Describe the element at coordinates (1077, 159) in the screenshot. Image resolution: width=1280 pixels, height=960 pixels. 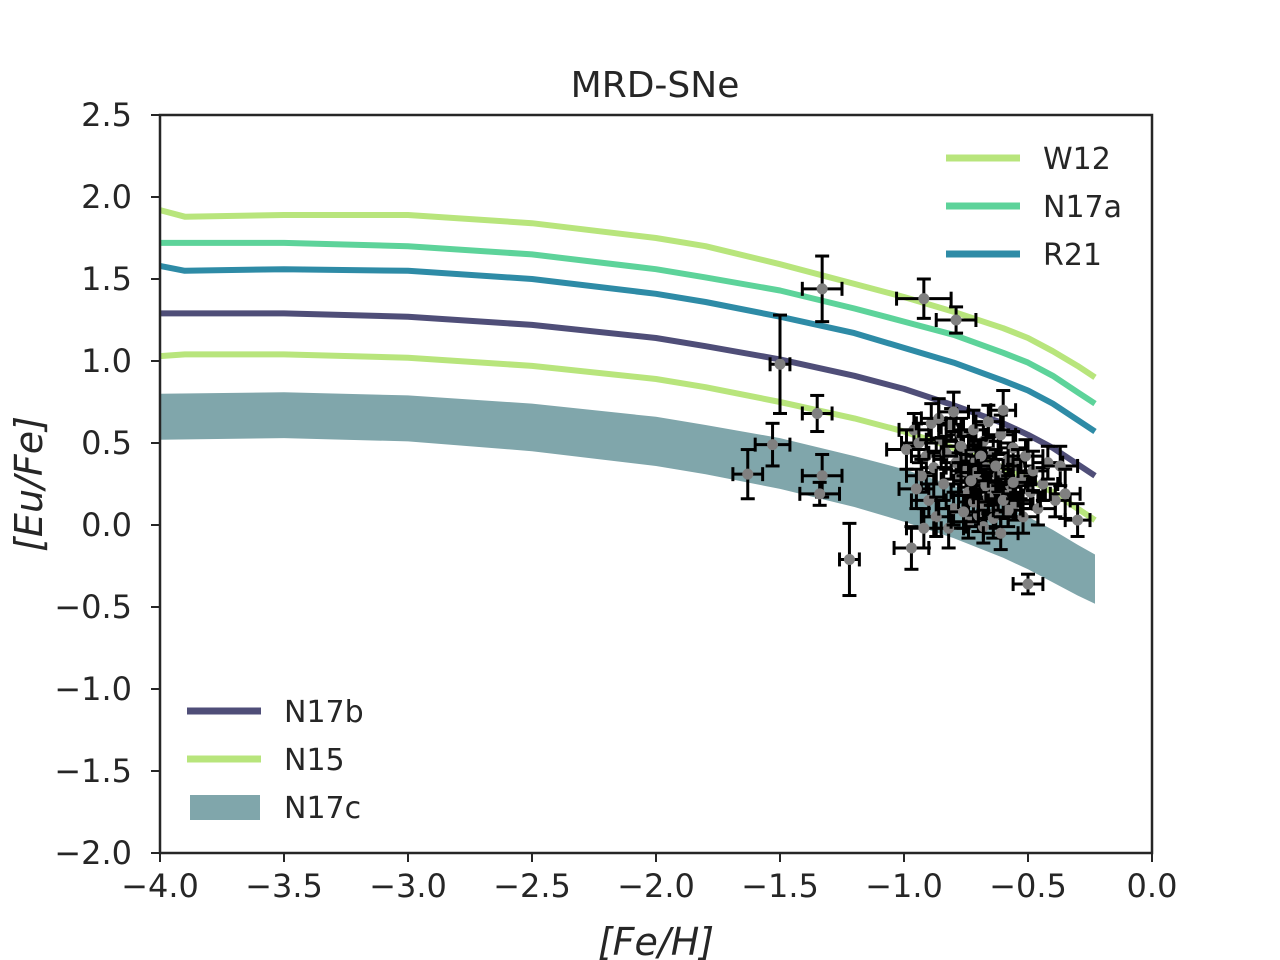
I see `legend-label-w12: W12` at that location.